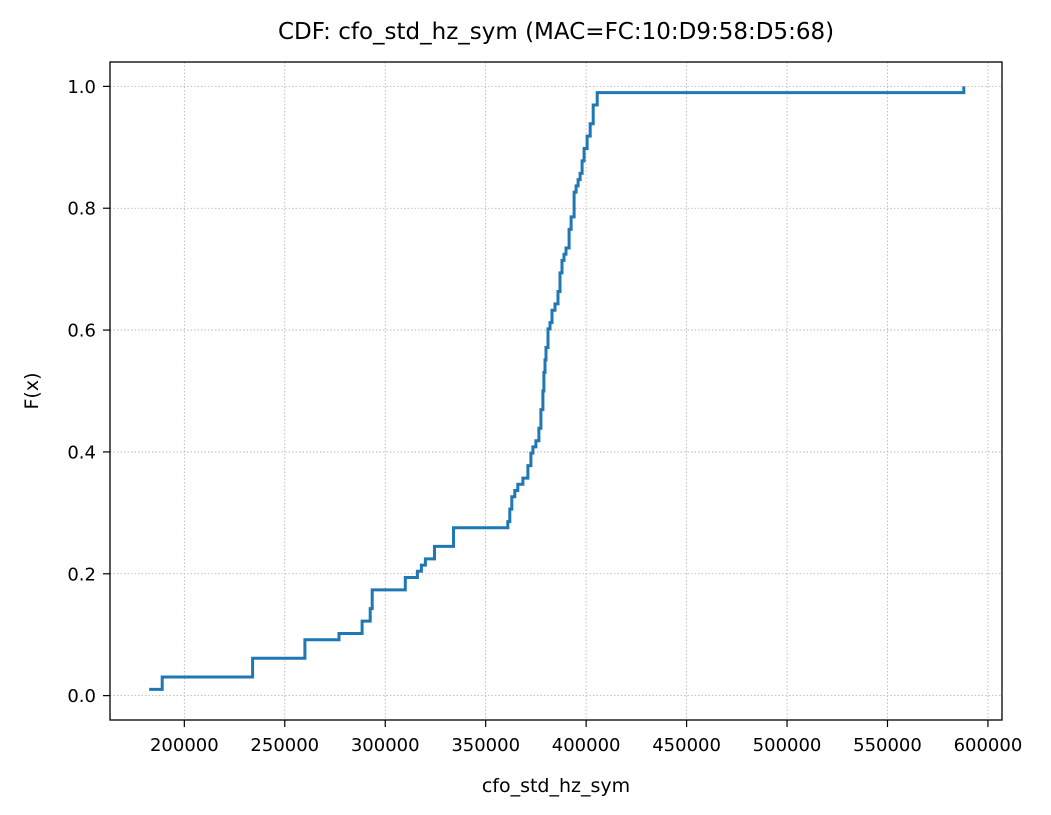  What do you see at coordinates (686, 745) in the screenshot?
I see `x-tick-label: 450000` at bounding box center [686, 745].